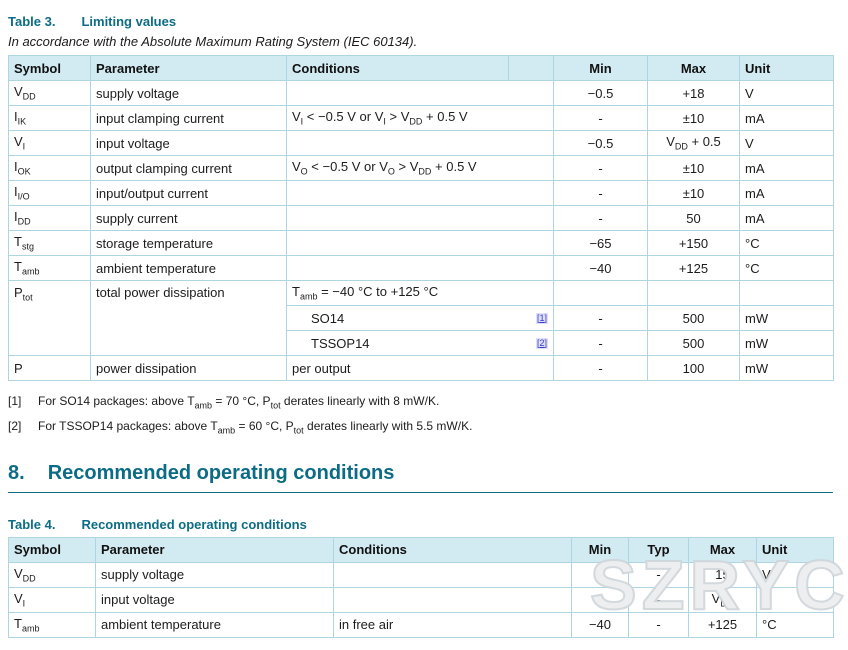 The image size is (848, 650). Describe the element at coordinates (32, 524) in the screenshot. I see `table4-caption-label: Table 4.` at that location.